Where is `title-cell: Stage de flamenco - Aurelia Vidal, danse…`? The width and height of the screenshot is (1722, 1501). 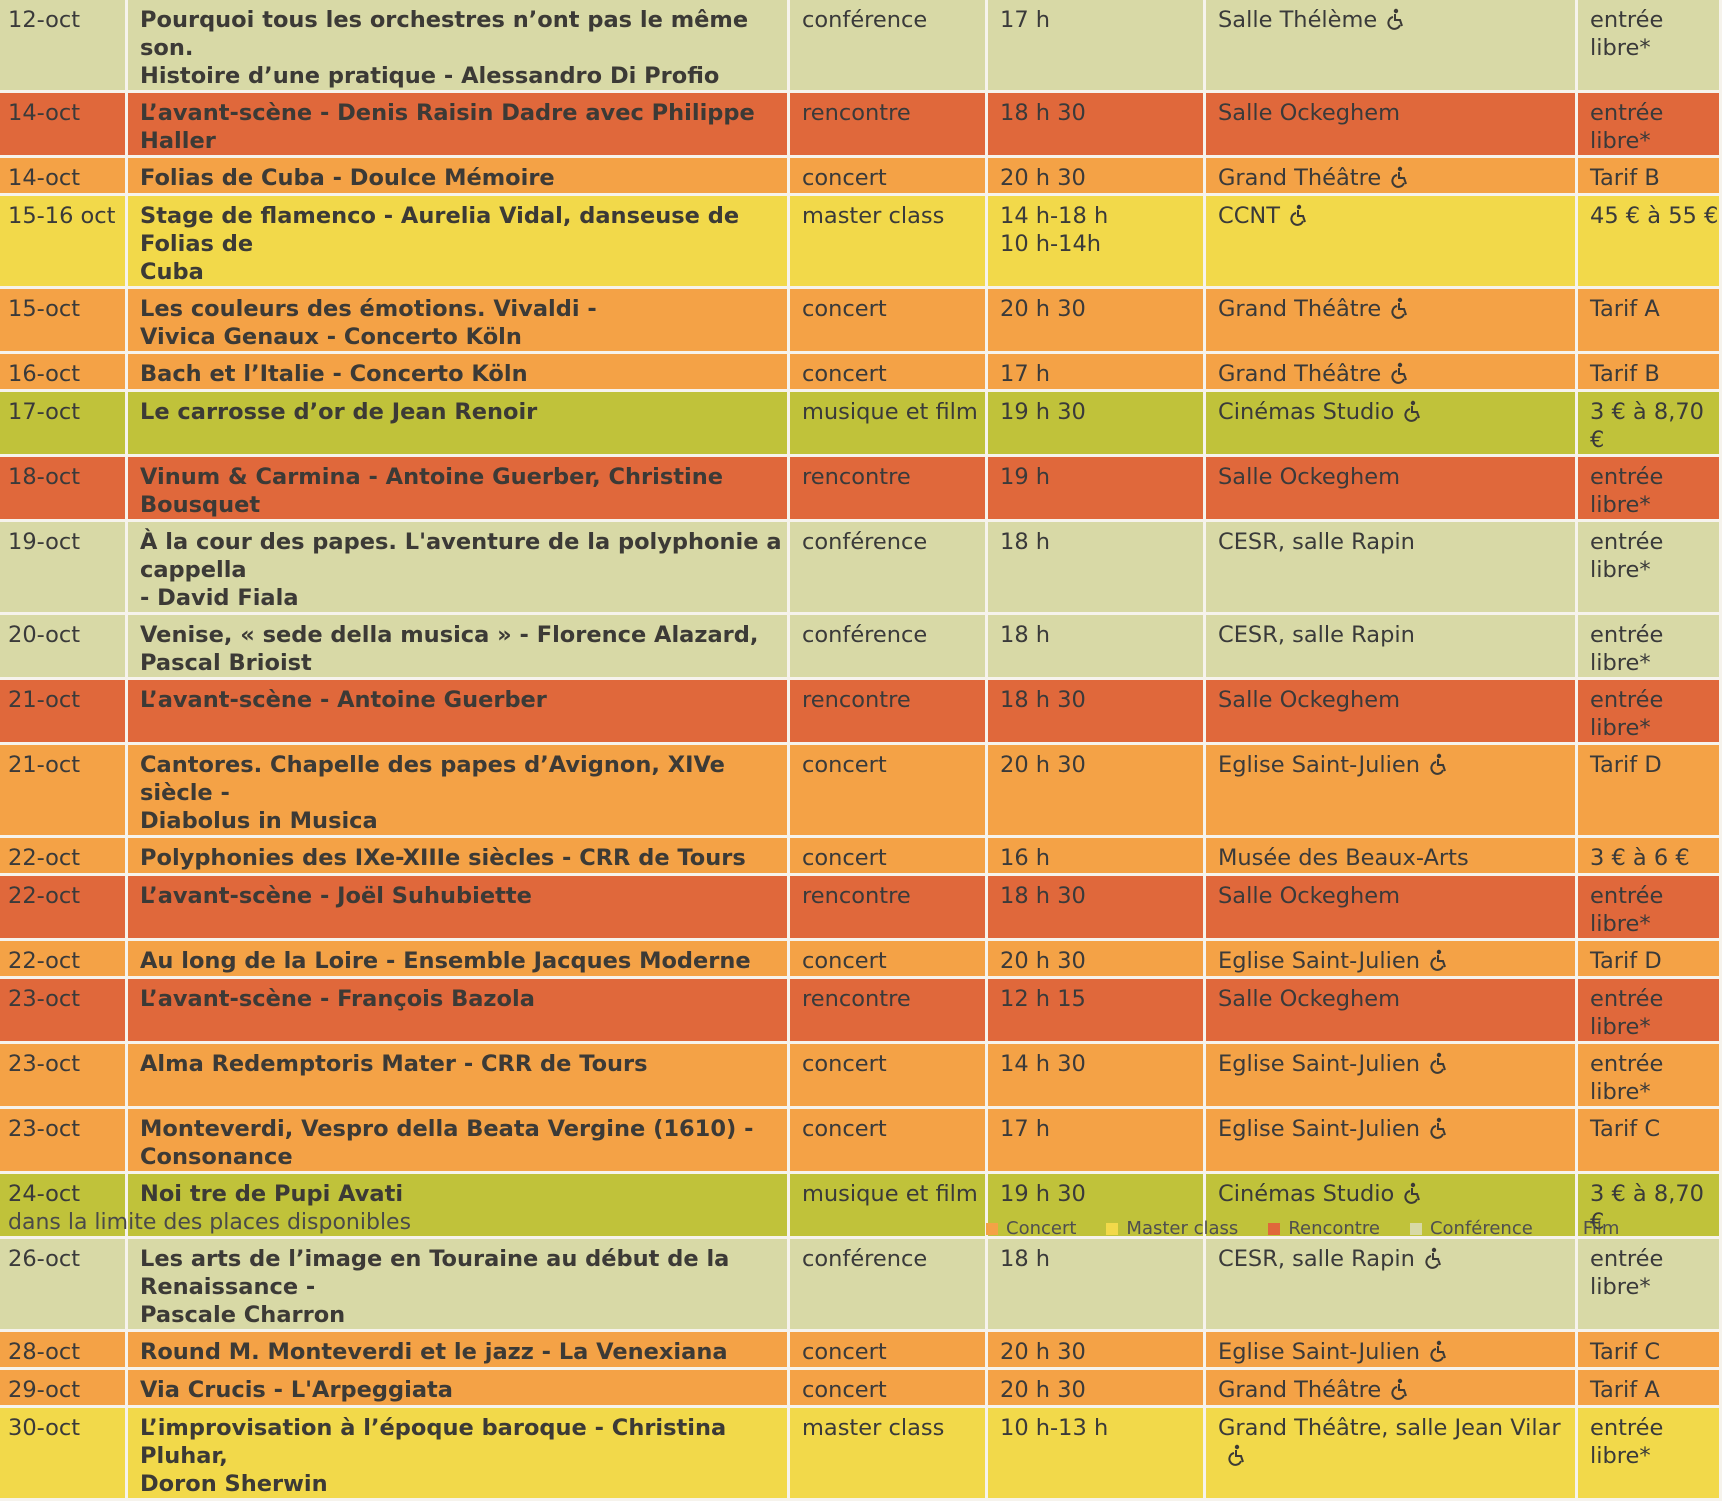 title-cell: Stage de flamenco - Aurelia Vidal, danse… is located at coordinates (459, 242).